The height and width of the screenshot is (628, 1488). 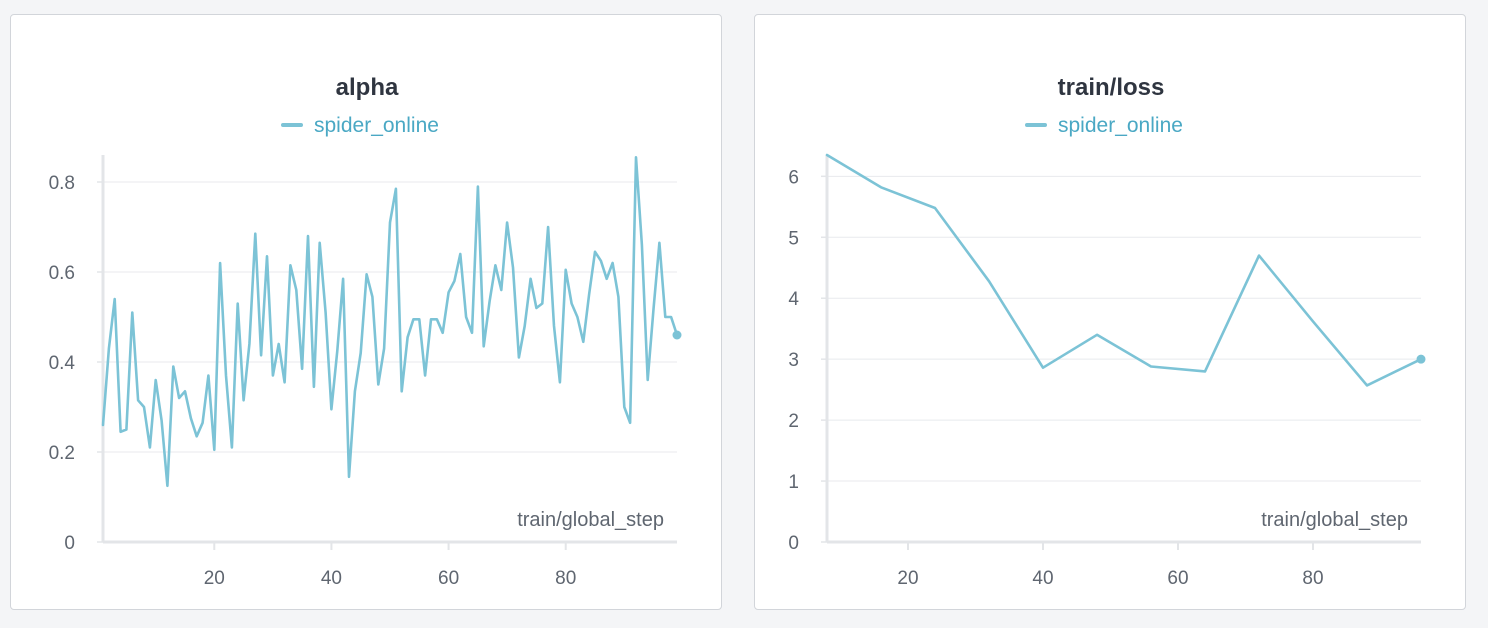 I want to click on y-tick-label: 2, so click(x=793, y=421).